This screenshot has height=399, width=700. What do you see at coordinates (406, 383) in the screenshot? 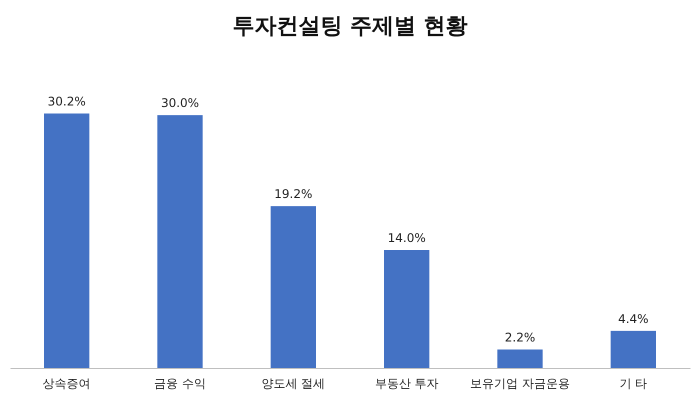
I see `x-tick-label: 부동산 투자` at bounding box center [406, 383].